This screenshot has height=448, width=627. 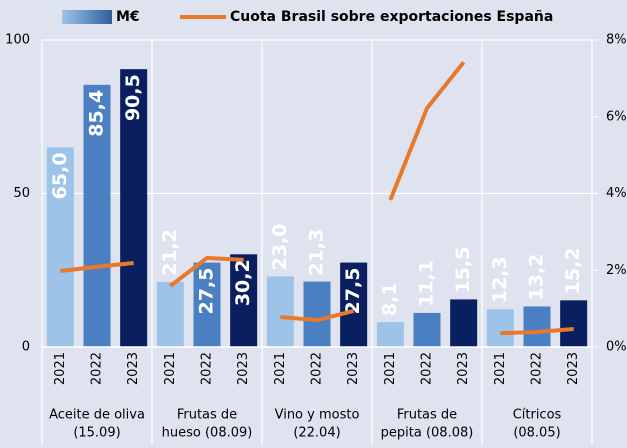 What do you see at coordinates (537, 277) in the screenshot?
I see `value-label: 13,2` at bounding box center [537, 277].